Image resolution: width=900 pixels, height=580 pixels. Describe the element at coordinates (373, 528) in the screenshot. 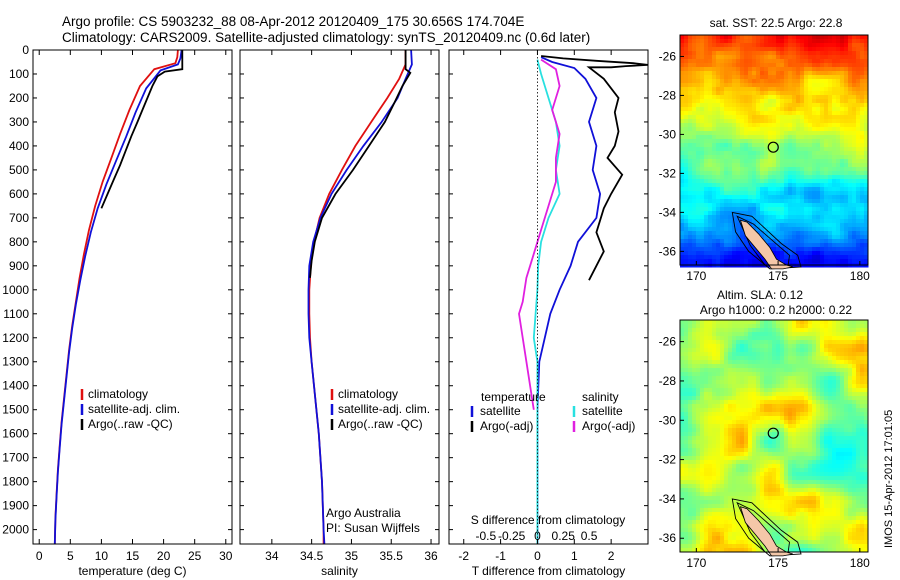

I see `annotation-text: PI: Susan Wijffels` at that location.